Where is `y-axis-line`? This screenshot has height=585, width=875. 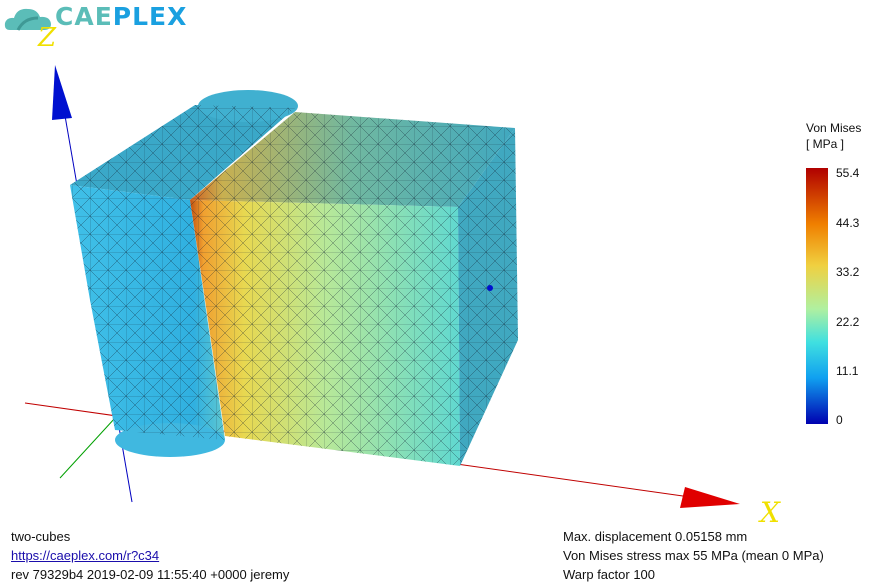 y-axis-line is located at coordinates (87, 448).